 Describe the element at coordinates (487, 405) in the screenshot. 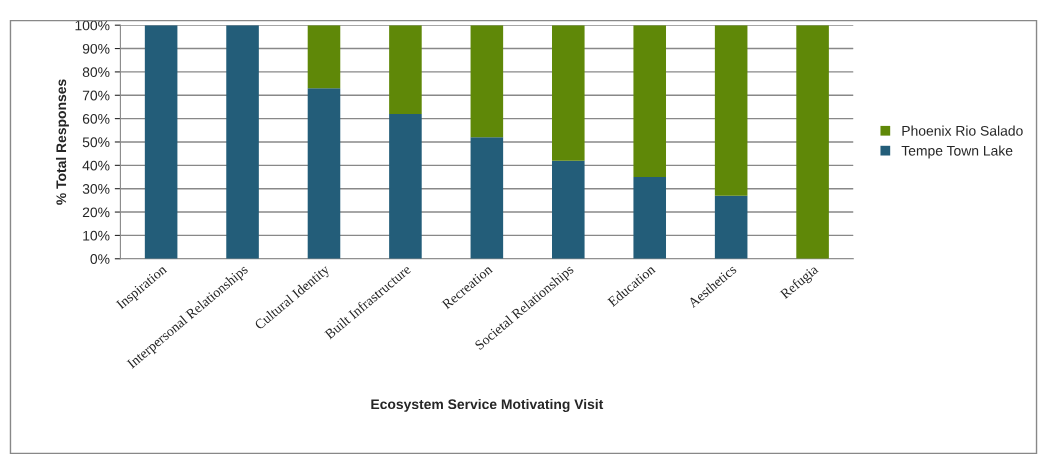

I see `x-axis-title: Ecosystem Service Motivating Visit` at that location.